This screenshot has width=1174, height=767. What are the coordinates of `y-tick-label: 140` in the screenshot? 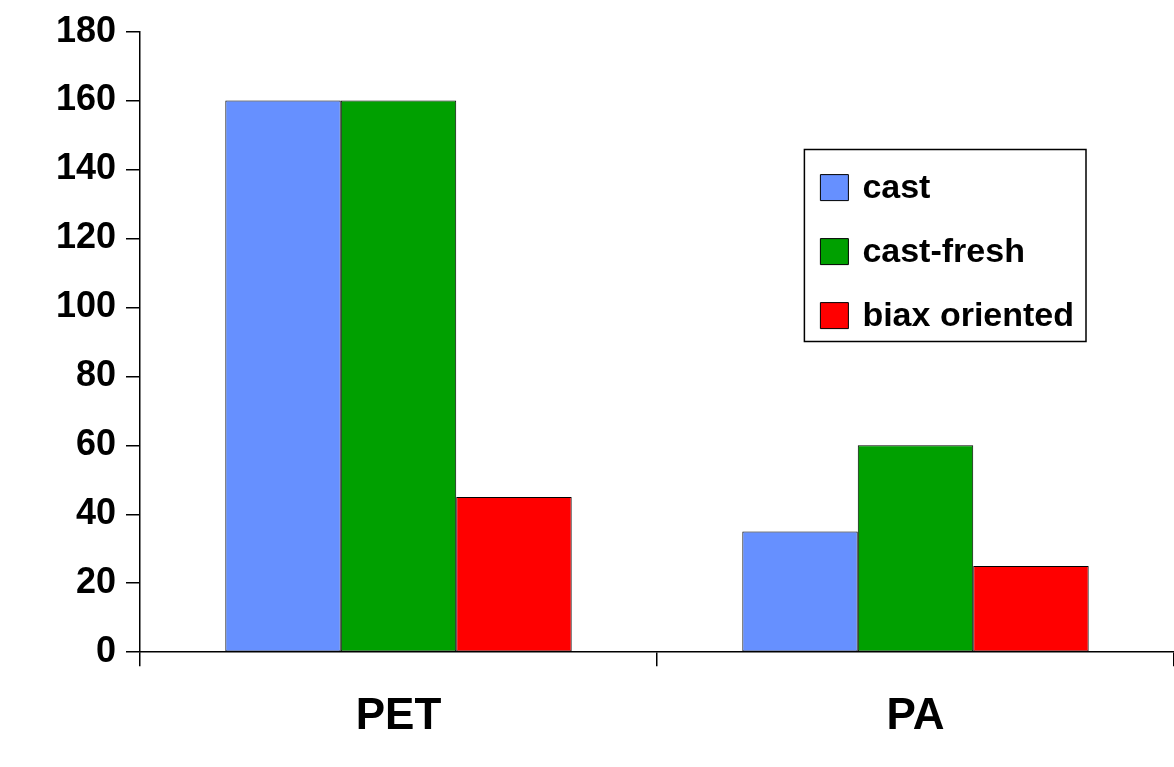 It's located at (85, 167).